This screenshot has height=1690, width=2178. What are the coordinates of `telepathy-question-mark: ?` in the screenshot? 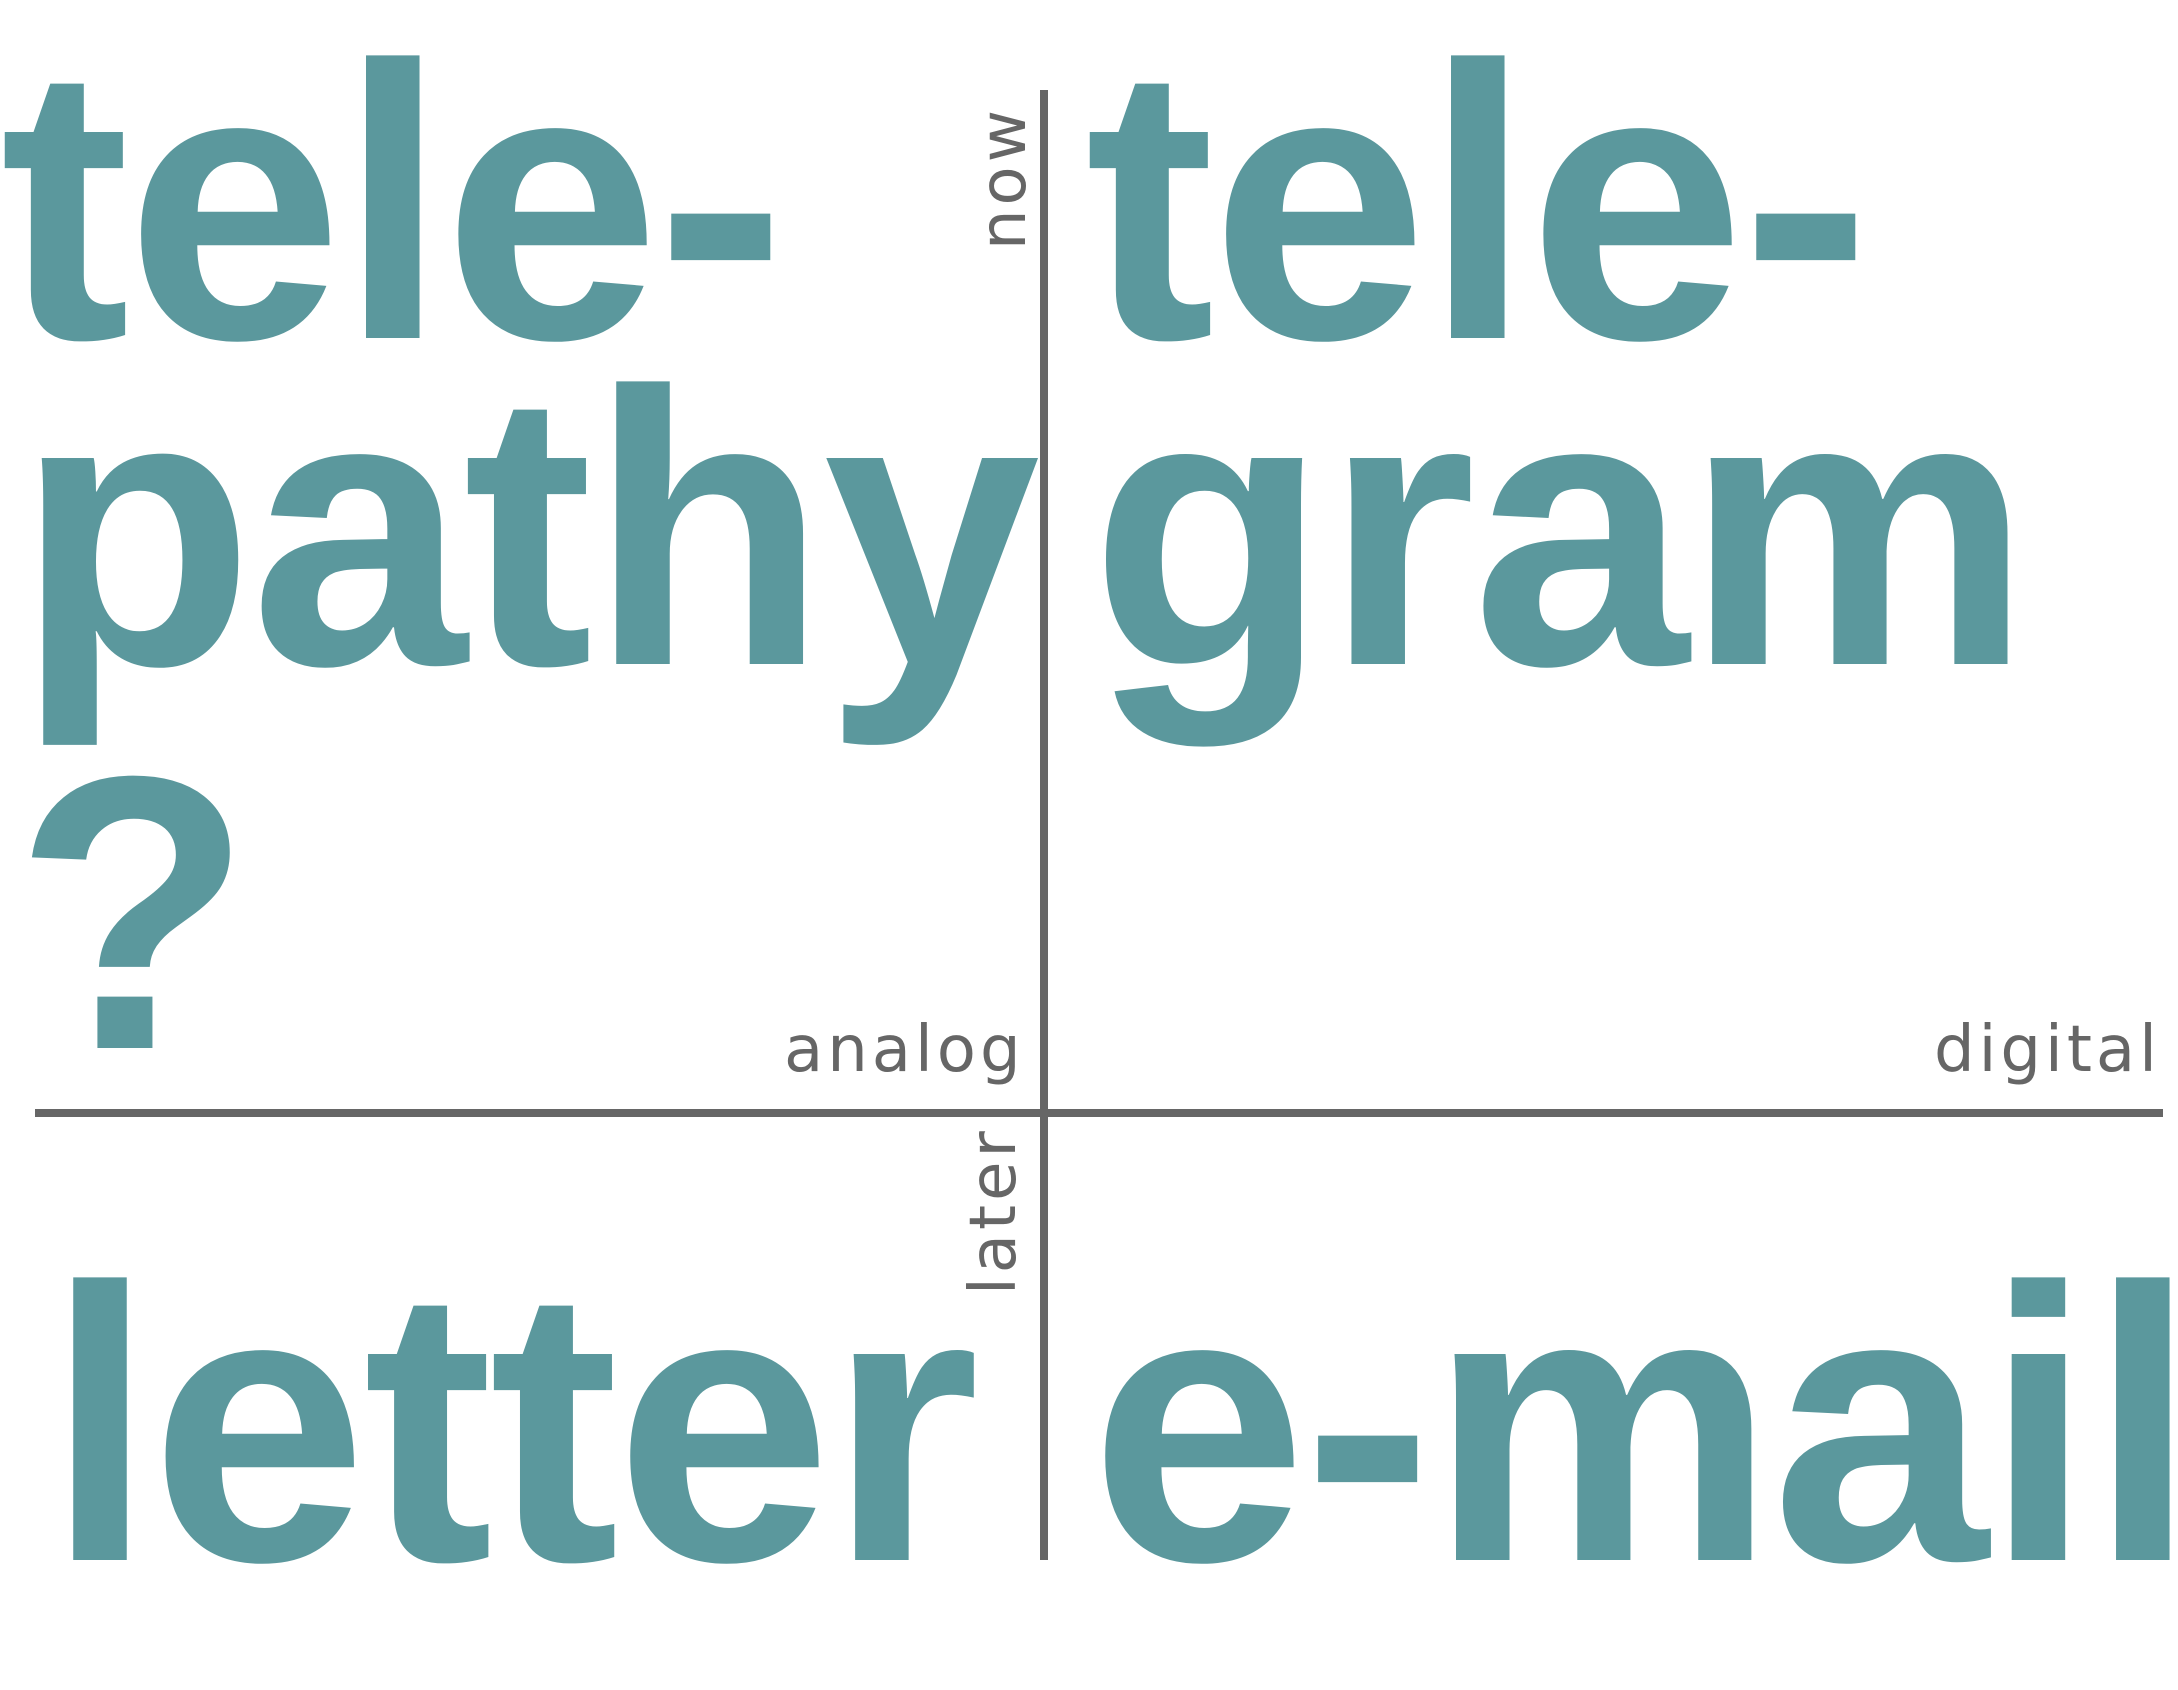 It's located at (133, 913).